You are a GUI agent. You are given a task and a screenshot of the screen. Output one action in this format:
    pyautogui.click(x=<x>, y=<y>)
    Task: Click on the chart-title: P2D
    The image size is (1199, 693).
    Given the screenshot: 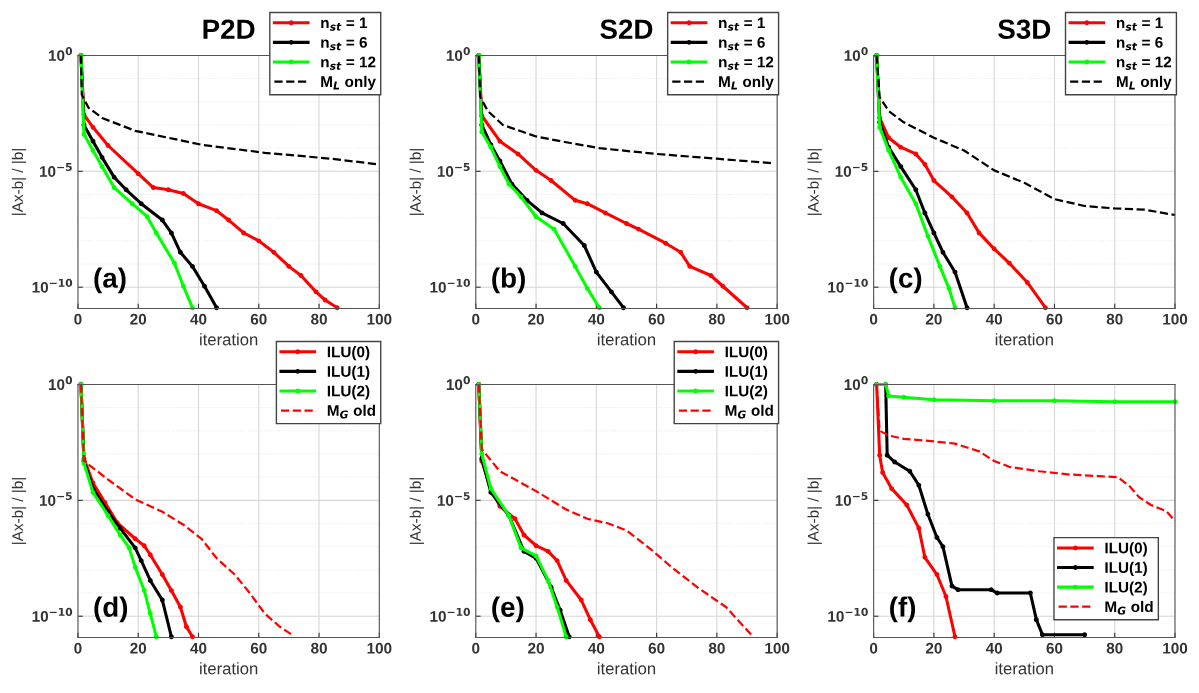 What is the action you would take?
    pyautogui.click(x=229, y=29)
    